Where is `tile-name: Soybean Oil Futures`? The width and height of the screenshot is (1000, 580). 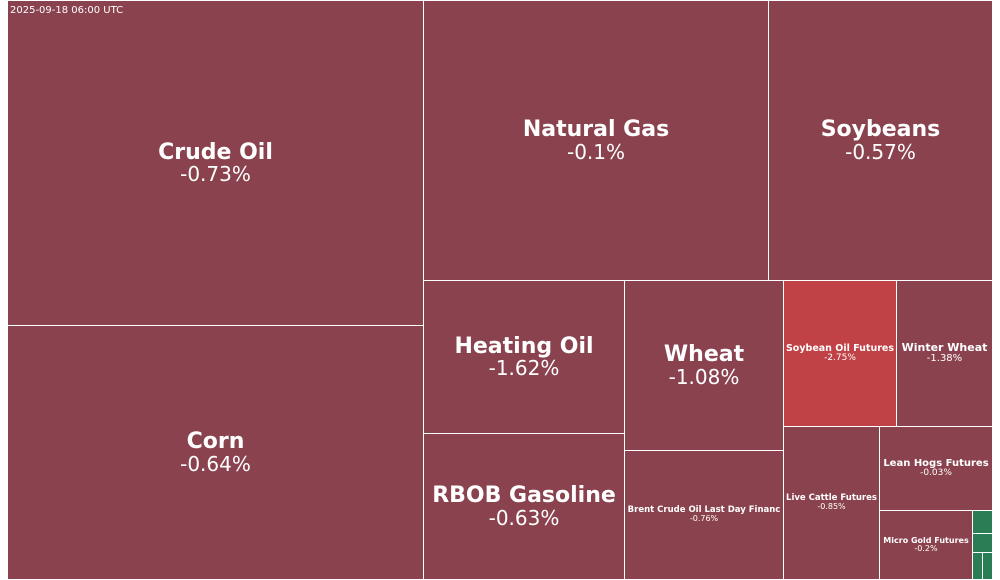 tile-name: Soybean Oil Futures is located at coordinates (840, 348).